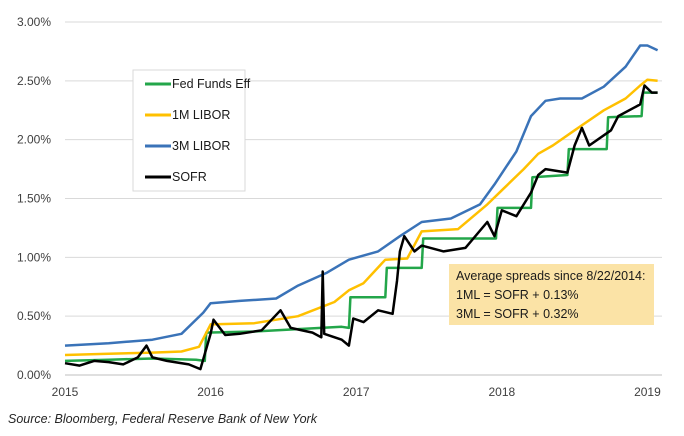 The height and width of the screenshot is (436, 684). What do you see at coordinates (517, 295) in the screenshot?
I see `annotation-line-2: 1ML = SOFR + 0.13%` at bounding box center [517, 295].